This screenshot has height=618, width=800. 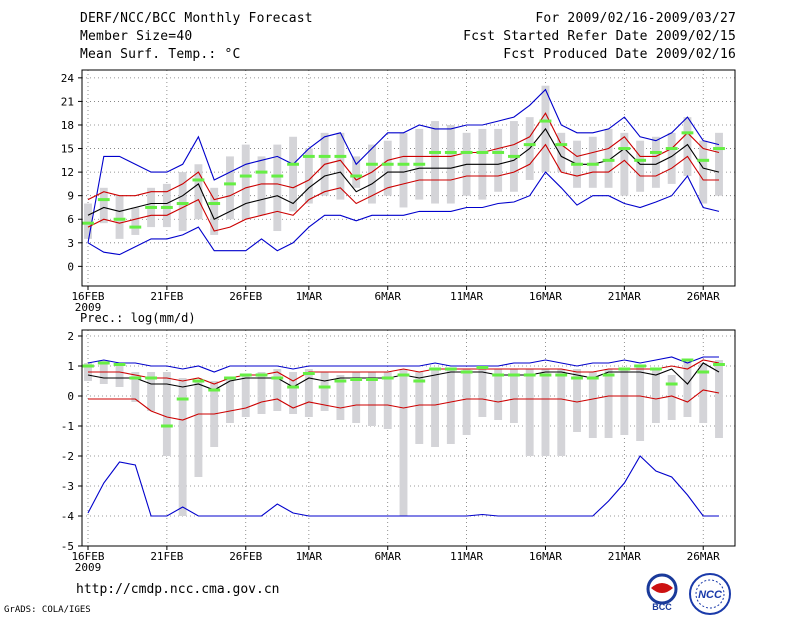 I want to click on source-url: http://cmdp.ncc.cma.gov.cn, so click(x=178, y=589).